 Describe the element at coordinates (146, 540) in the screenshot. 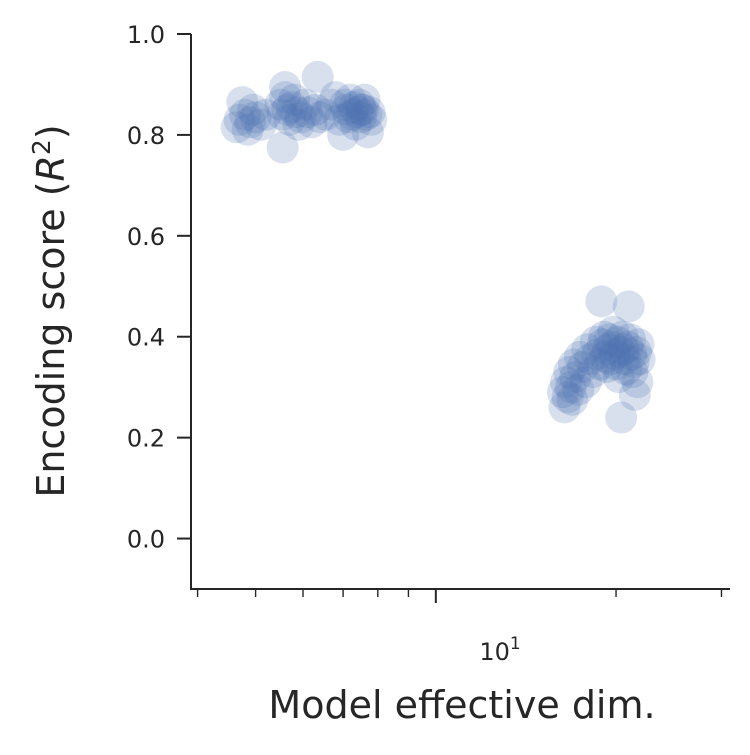

I see `y-tick-label: 0.0` at that location.